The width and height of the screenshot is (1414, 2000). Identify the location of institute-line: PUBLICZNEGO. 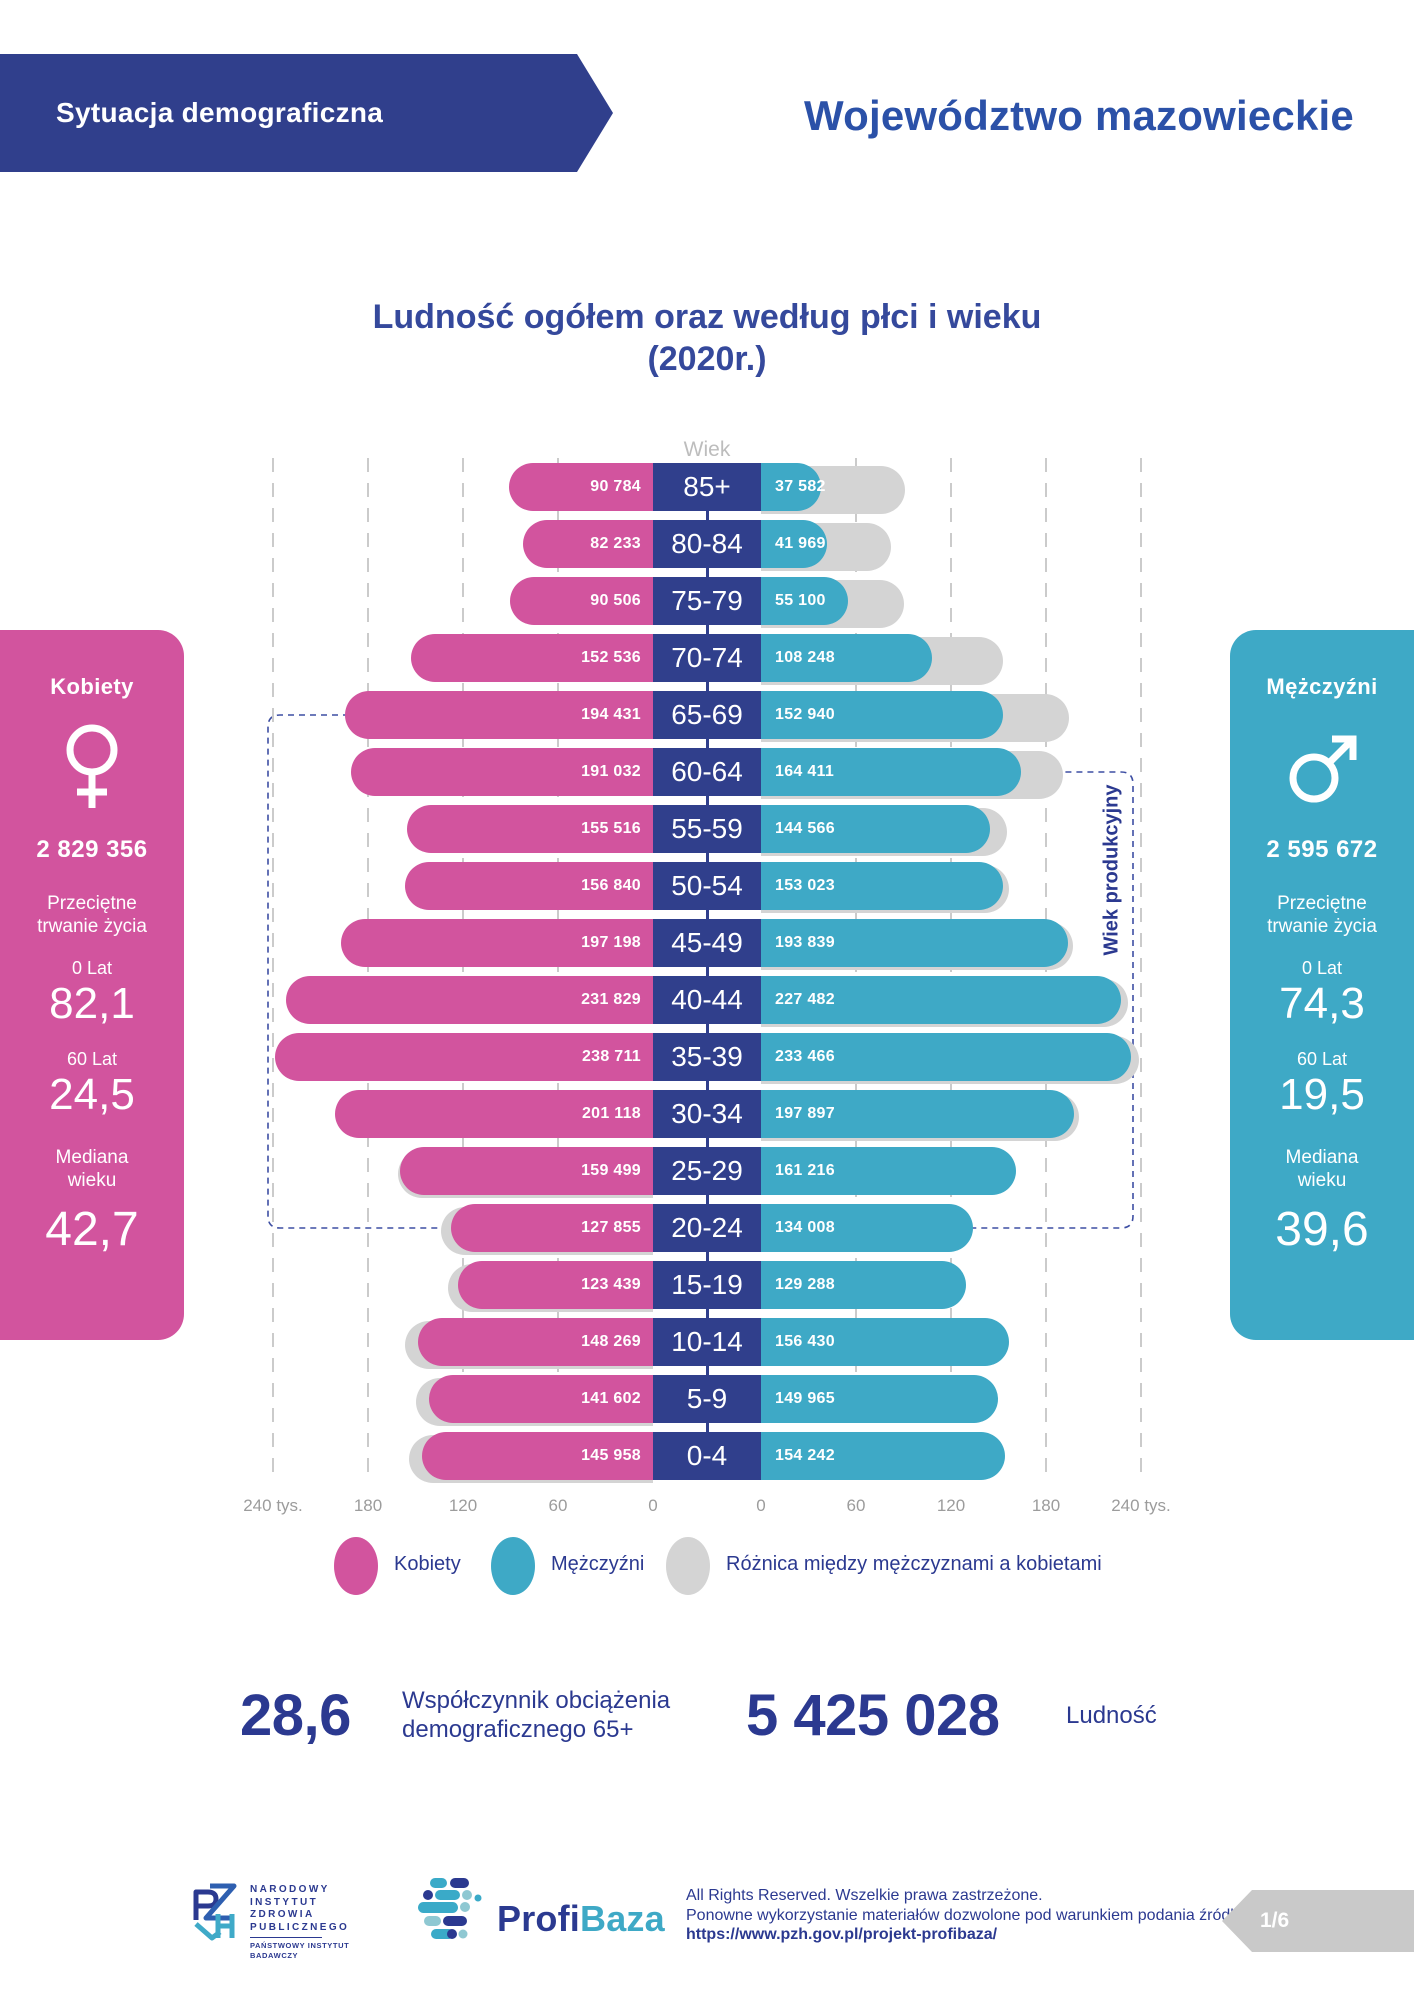
(300, 1927).